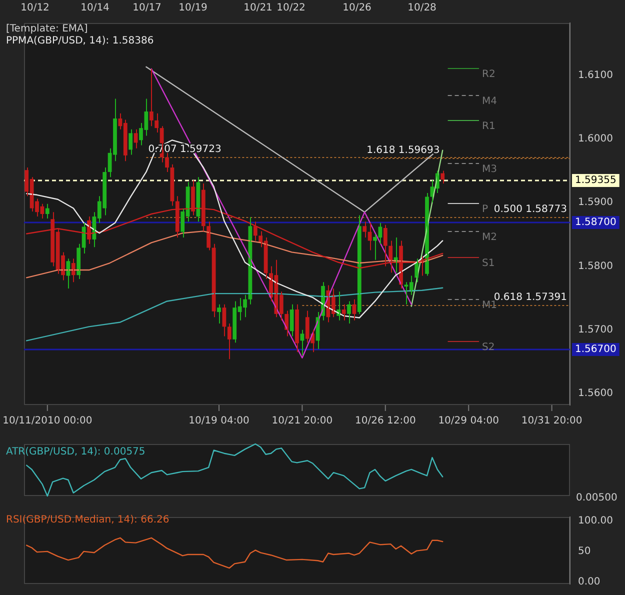  I want to click on annotation: [Template: EMA], so click(47, 29).